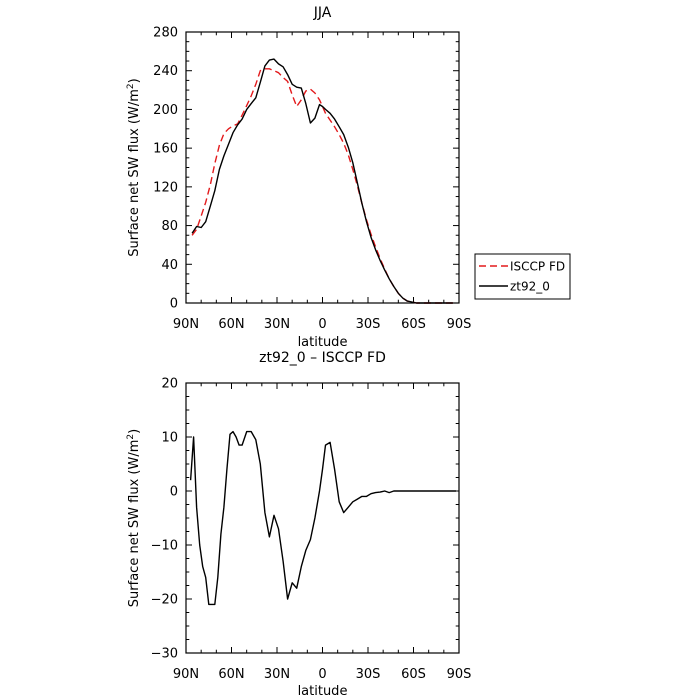 Image resolution: width=700 pixels, height=700 pixels. I want to click on legend: ISCCP FD zt92_0, so click(522, 276).